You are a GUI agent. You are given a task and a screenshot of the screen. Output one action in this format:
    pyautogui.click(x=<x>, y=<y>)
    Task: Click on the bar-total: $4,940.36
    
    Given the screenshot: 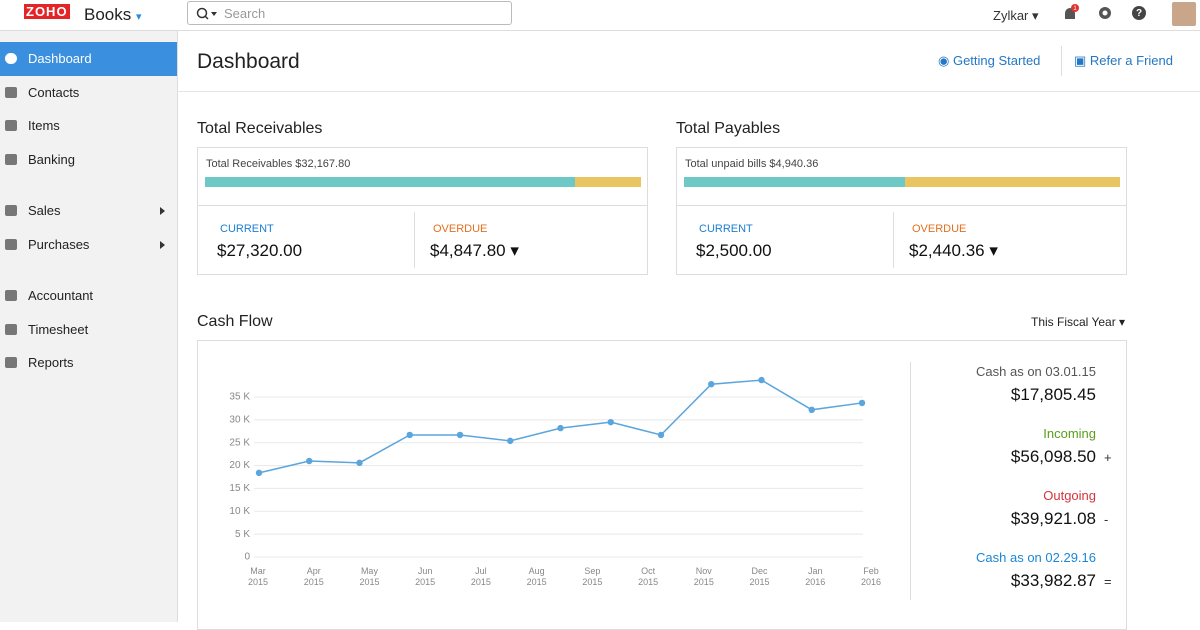 What is the action you would take?
    pyautogui.click(x=794, y=164)
    